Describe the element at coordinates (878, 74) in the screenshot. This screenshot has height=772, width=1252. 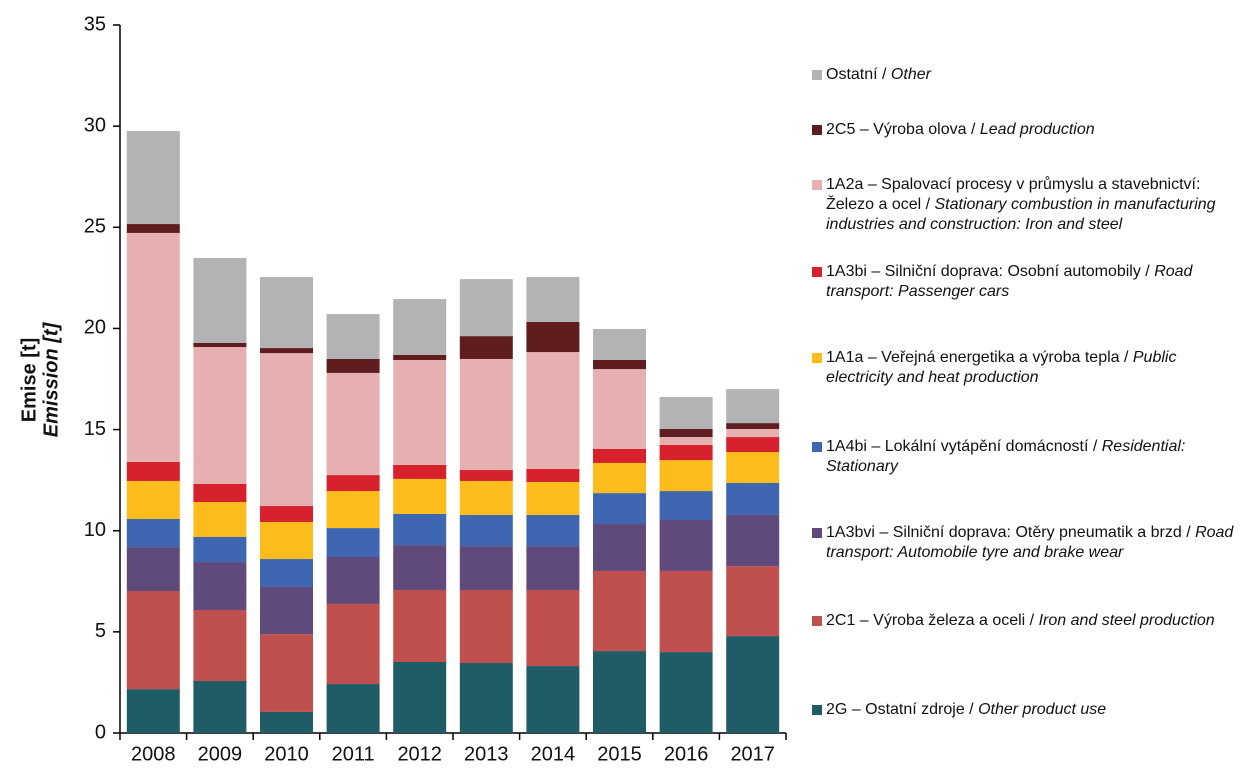
I see `legend-label: Ostatní / Other` at that location.